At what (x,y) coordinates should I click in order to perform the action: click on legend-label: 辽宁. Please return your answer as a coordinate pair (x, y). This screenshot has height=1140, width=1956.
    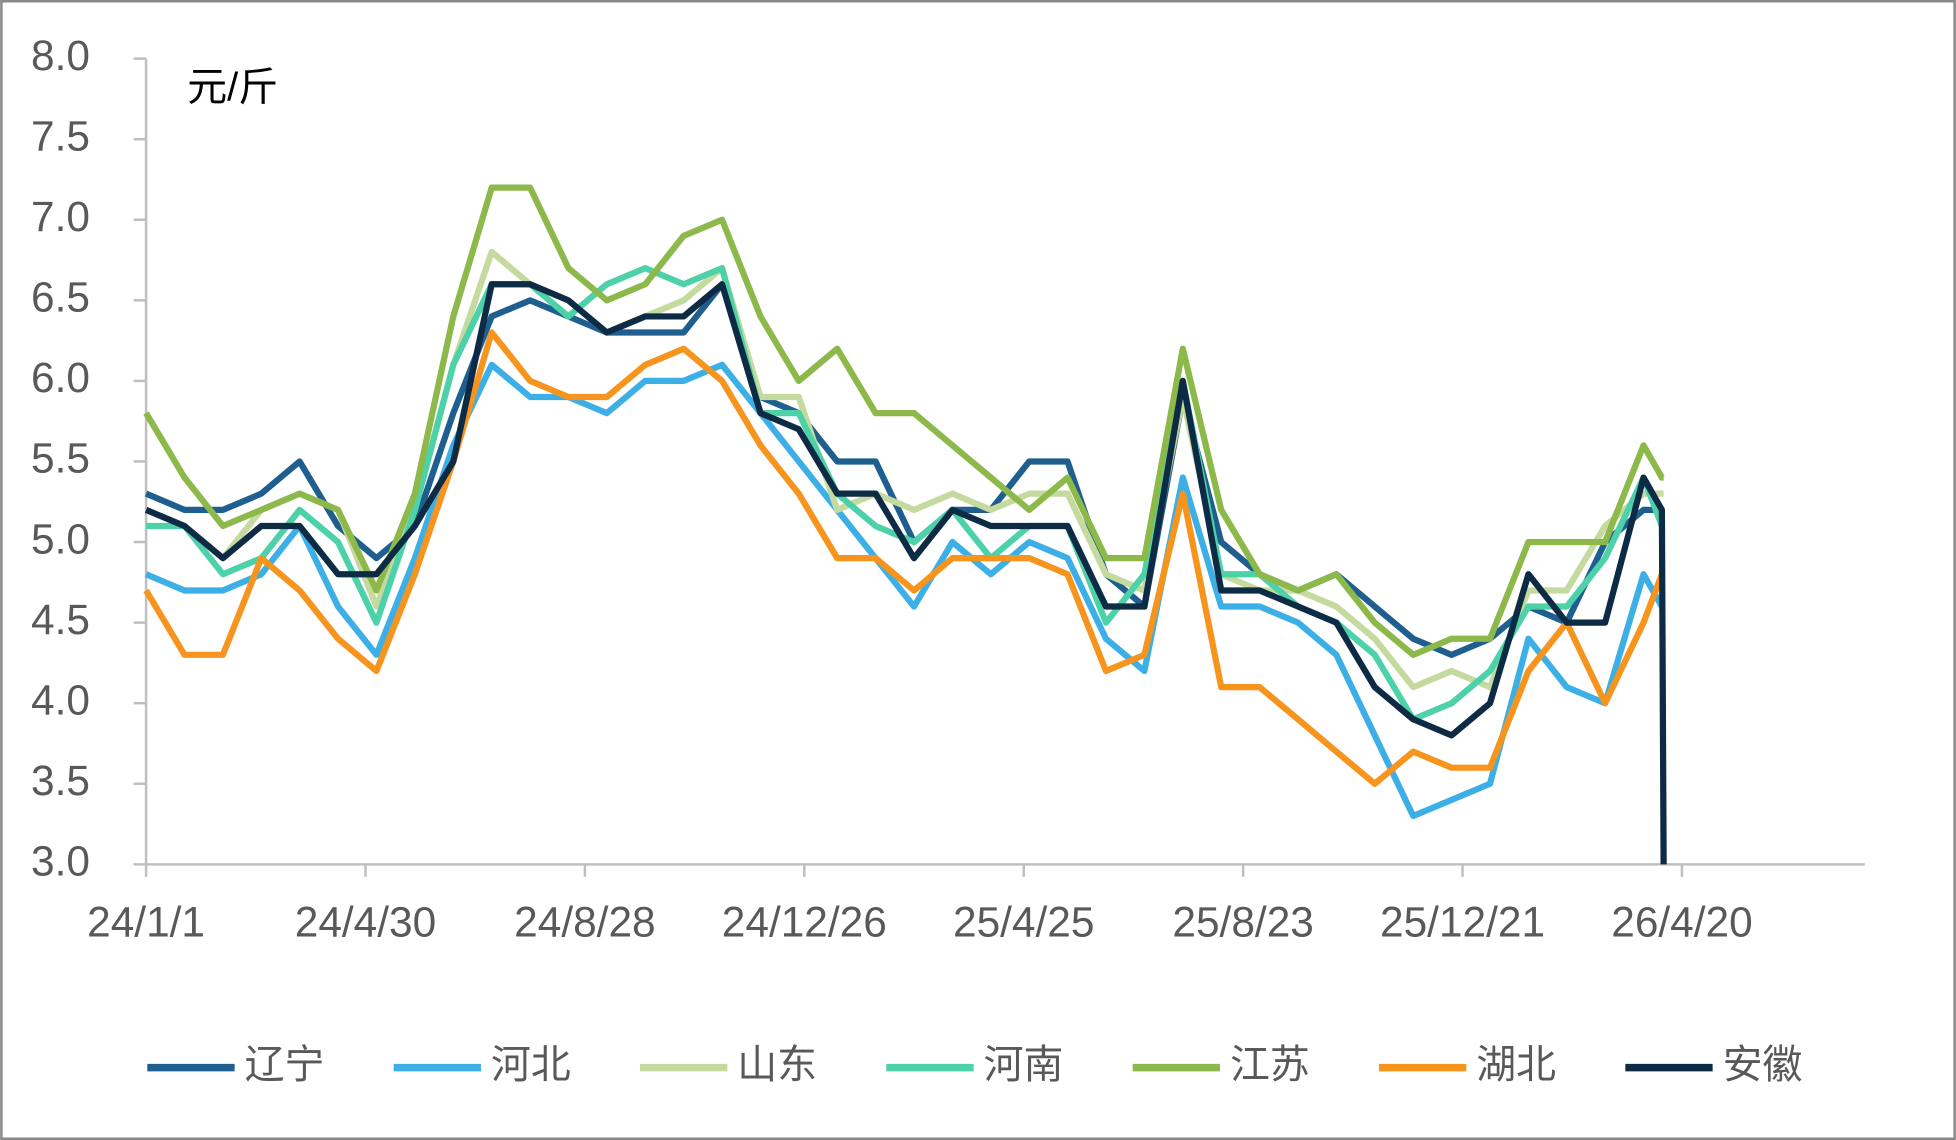
    Looking at the image, I should click on (285, 1065).